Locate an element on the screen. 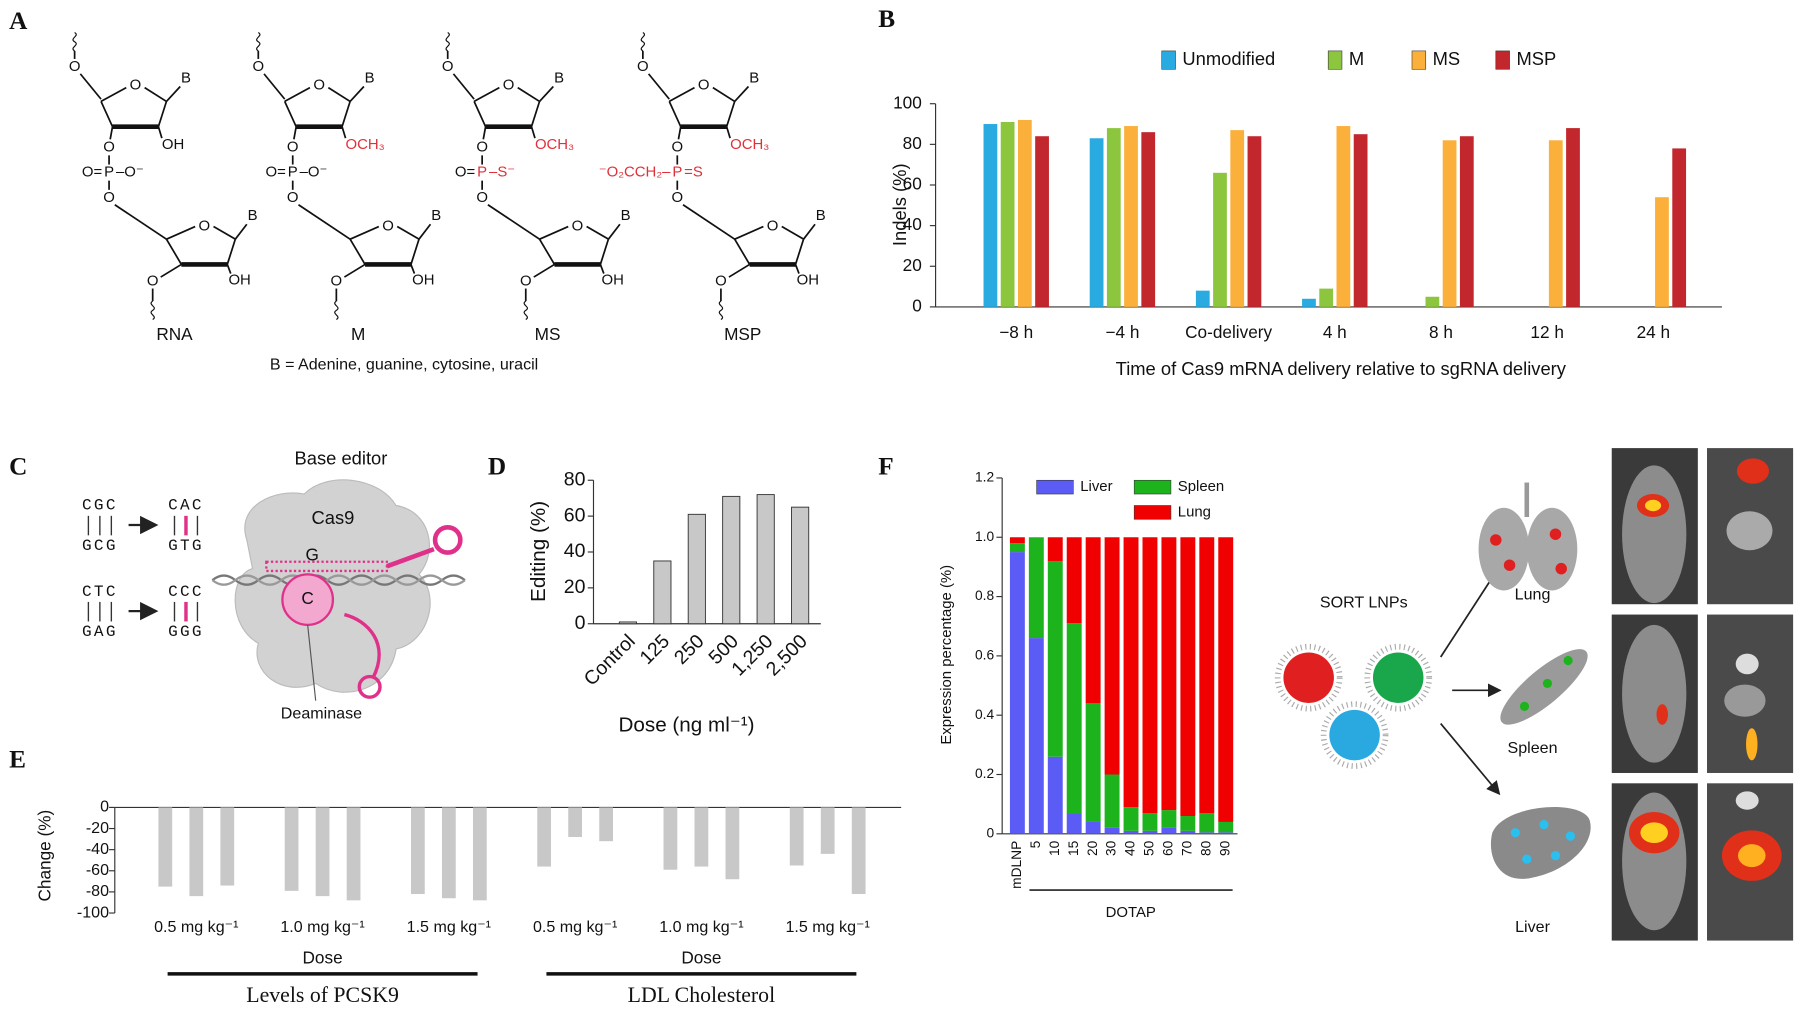 The image size is (1800, 1011). guide-loop is located at coordinates (369, 686).